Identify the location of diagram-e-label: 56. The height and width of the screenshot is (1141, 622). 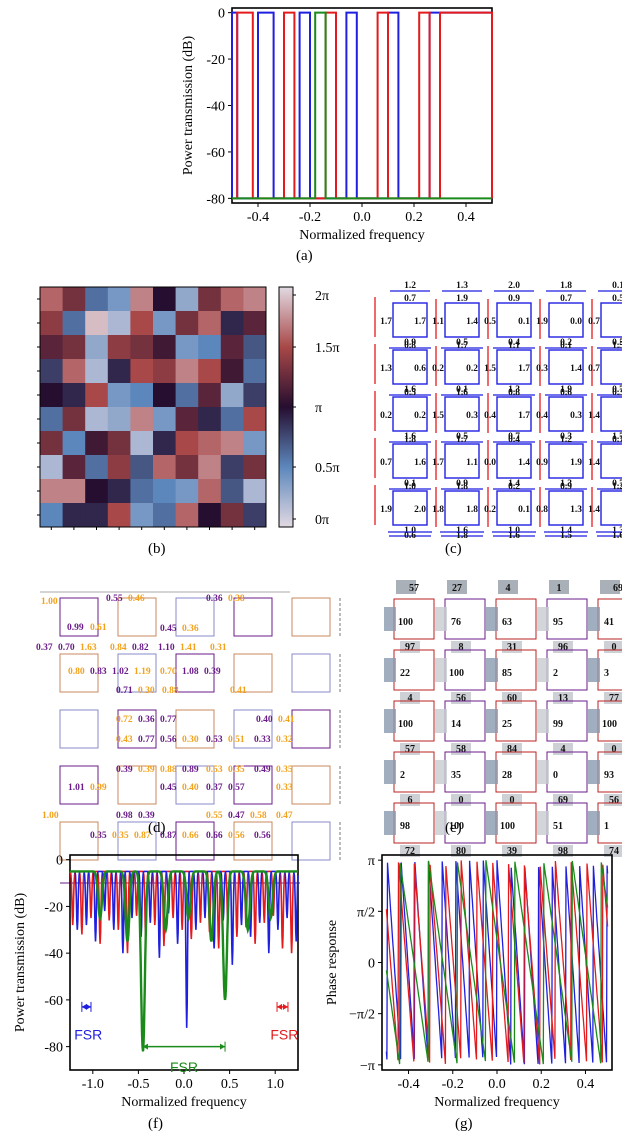
(461, 698).